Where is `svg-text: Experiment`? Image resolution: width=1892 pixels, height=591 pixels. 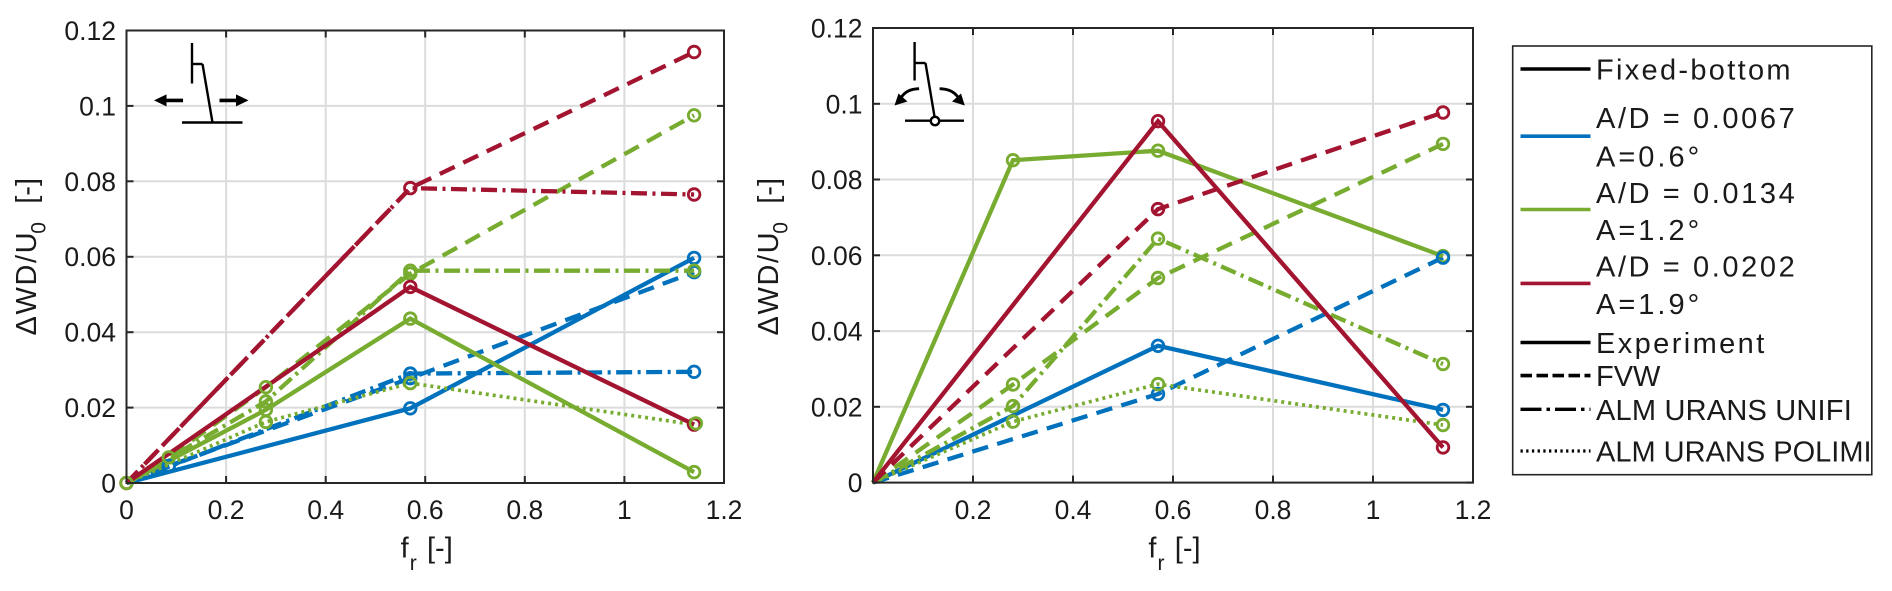
svg-text: Experiment is located at coordinates (1681, 344).